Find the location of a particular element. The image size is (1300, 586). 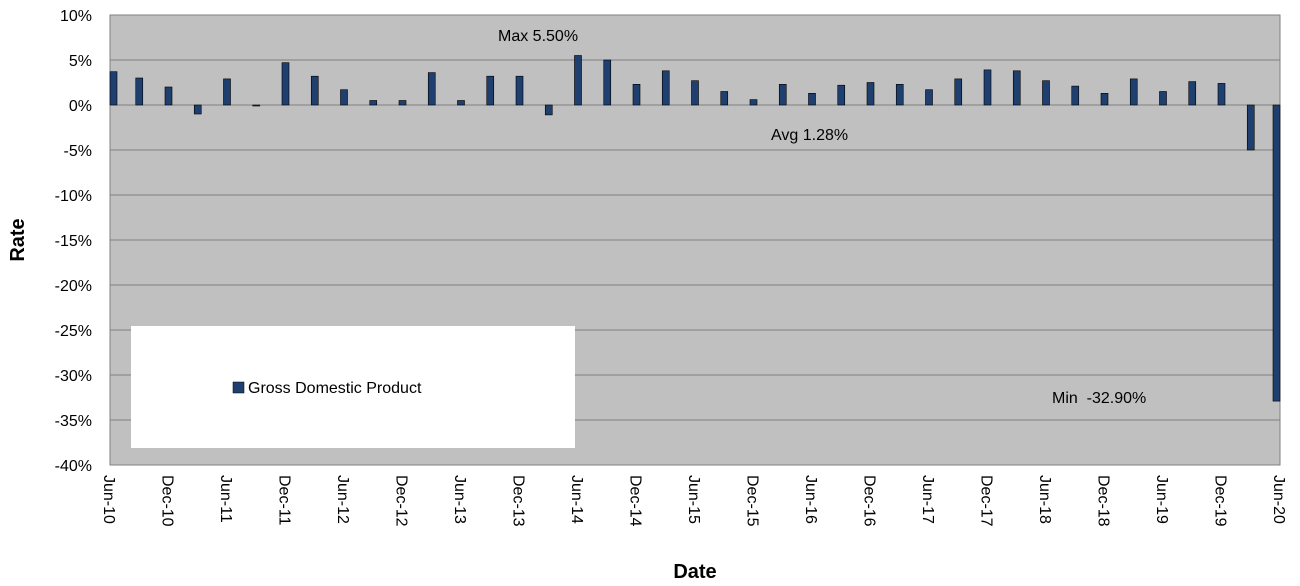

y-tick-label: -25% is located at coordinates (73, 331).